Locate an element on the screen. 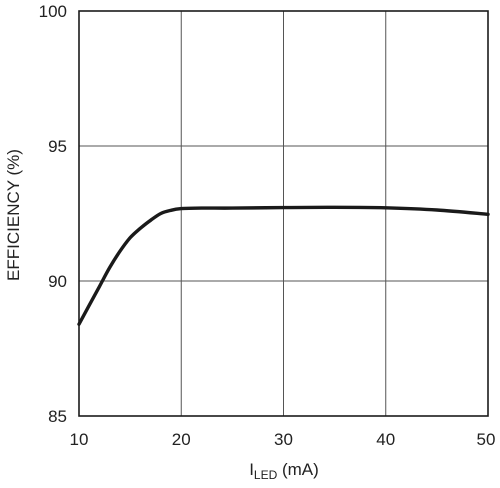 This screenshot has width=500, height=488. x-tick-label-10: 10 is located at coordinates (79, 439).